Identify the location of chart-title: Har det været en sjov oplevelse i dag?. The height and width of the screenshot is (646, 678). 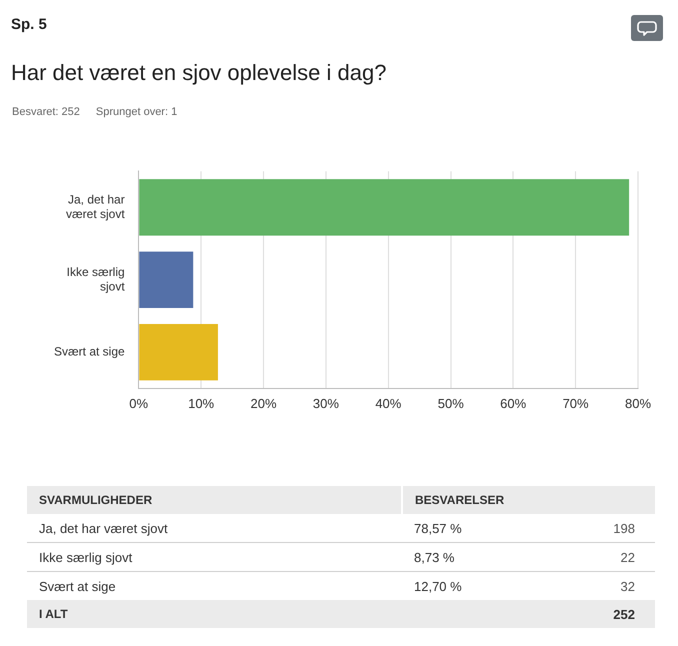
(198, 73).